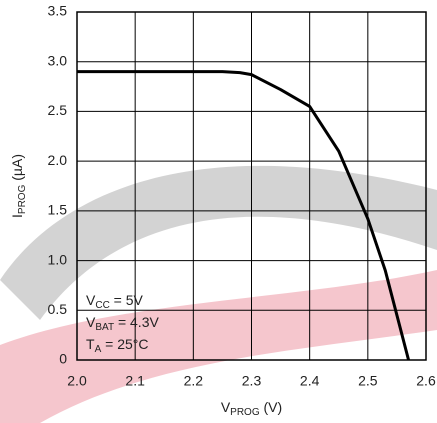 This screenshot has width=437, height=423. What do you see at coordinates (135, 381) in the screenshot?
I see `x-tick-label: 2.1` at bounding box center [135, 381].